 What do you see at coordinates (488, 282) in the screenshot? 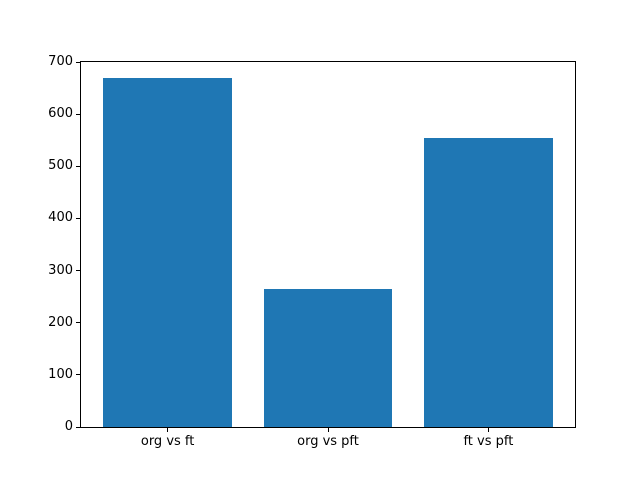
I see `bar-ft-vs-pft` at bounding box center [488, 282].